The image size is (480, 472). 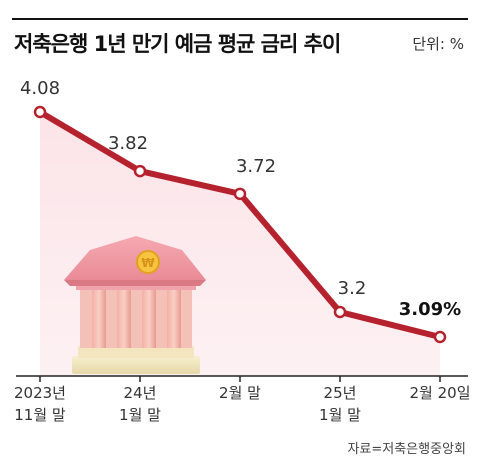 What do you see at coordinates (40, 393) in the screenshot?
I see `x-tick-label: 2023년` at bounding box center [40, 393].